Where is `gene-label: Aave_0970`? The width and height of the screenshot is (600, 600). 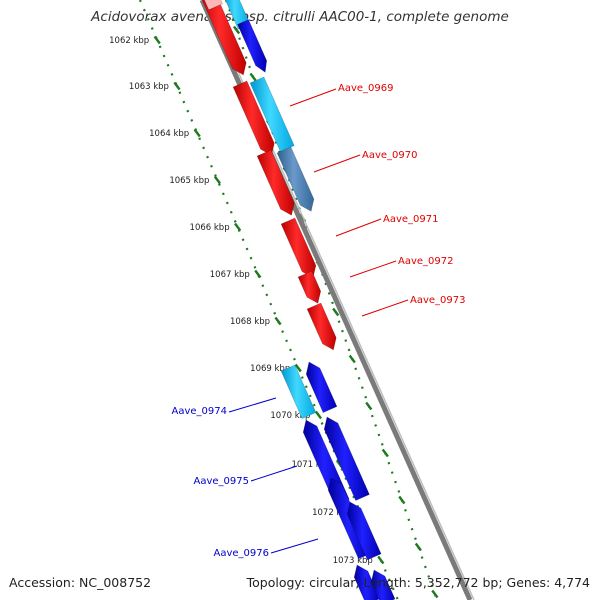 gene-label: Aave_0970 is located at coordinates (390, 155).